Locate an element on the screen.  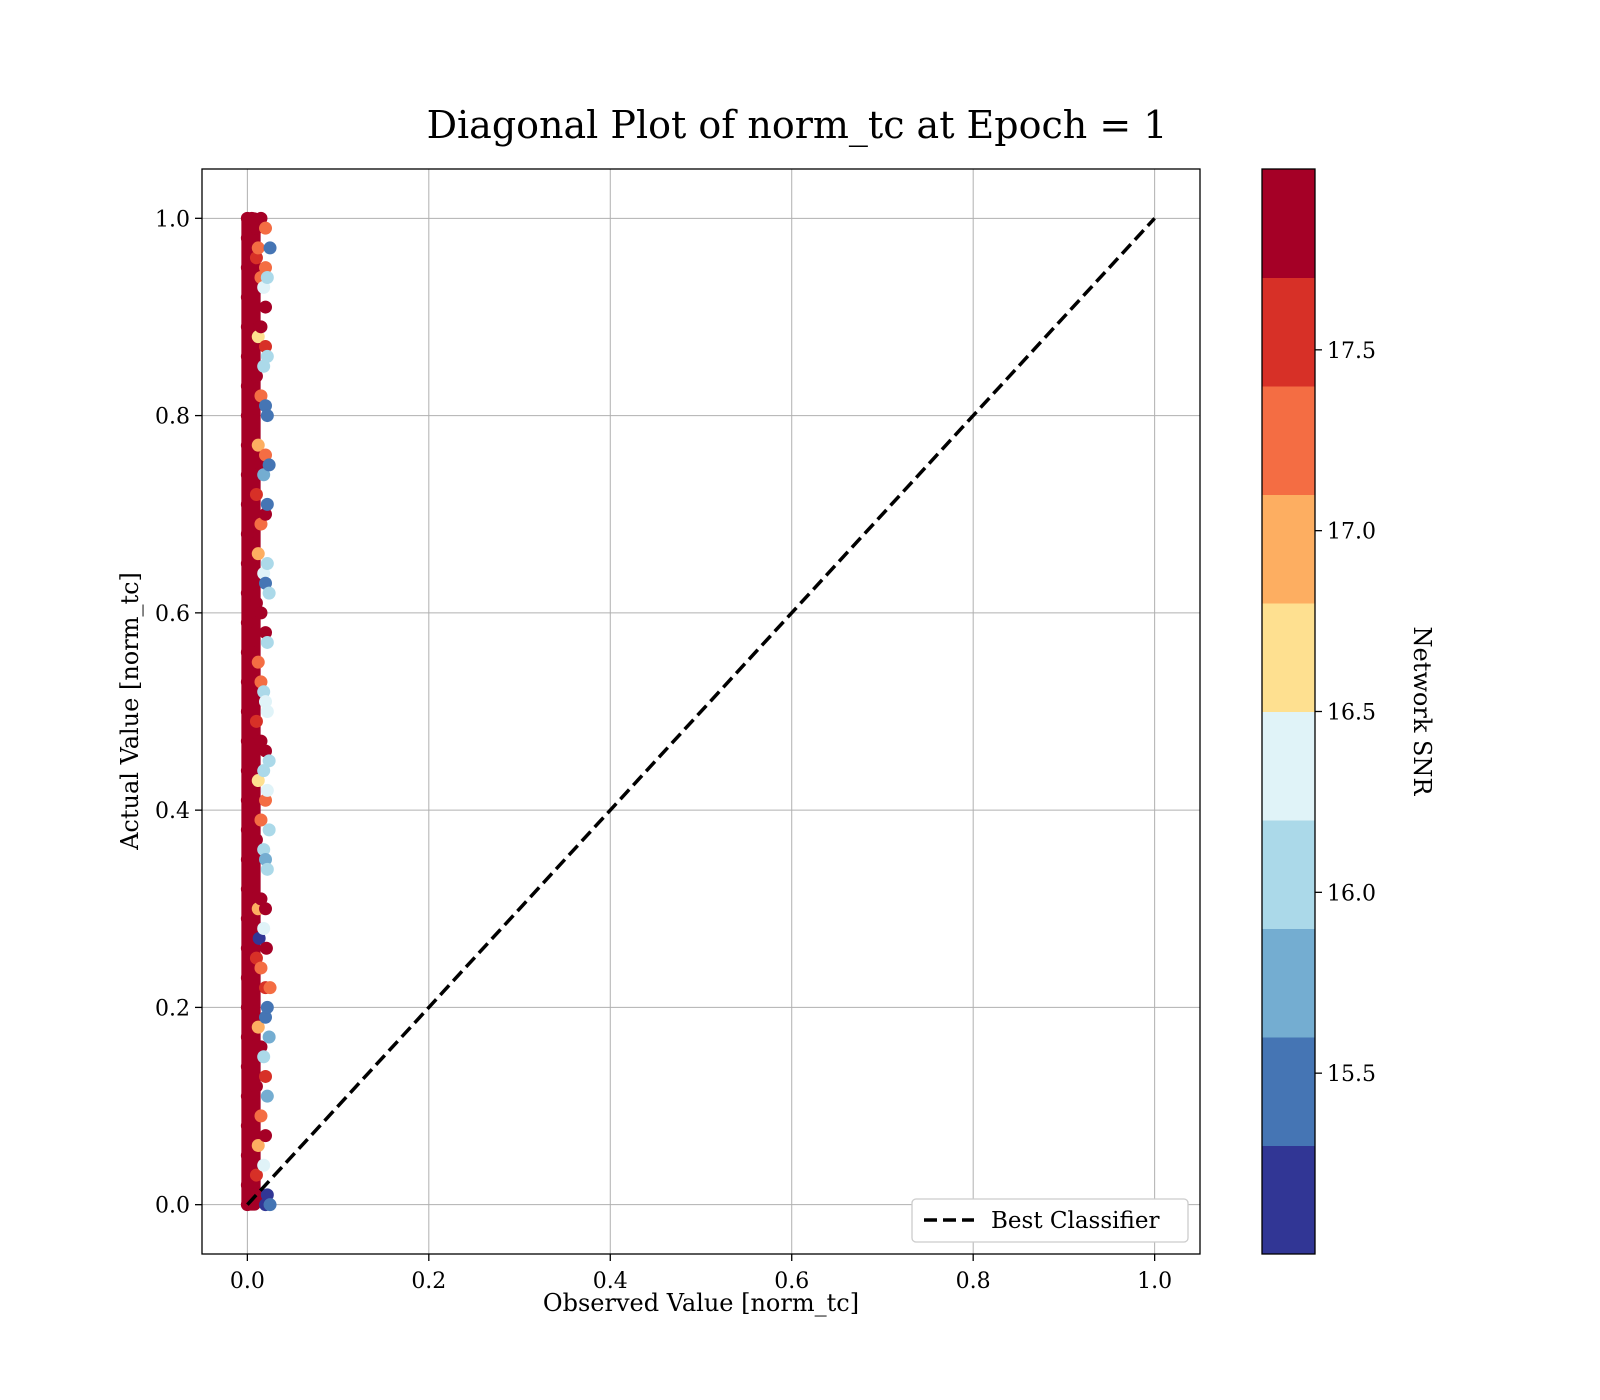
x-tick-label-4: 0.8 is located at coordinates (973, 1281).